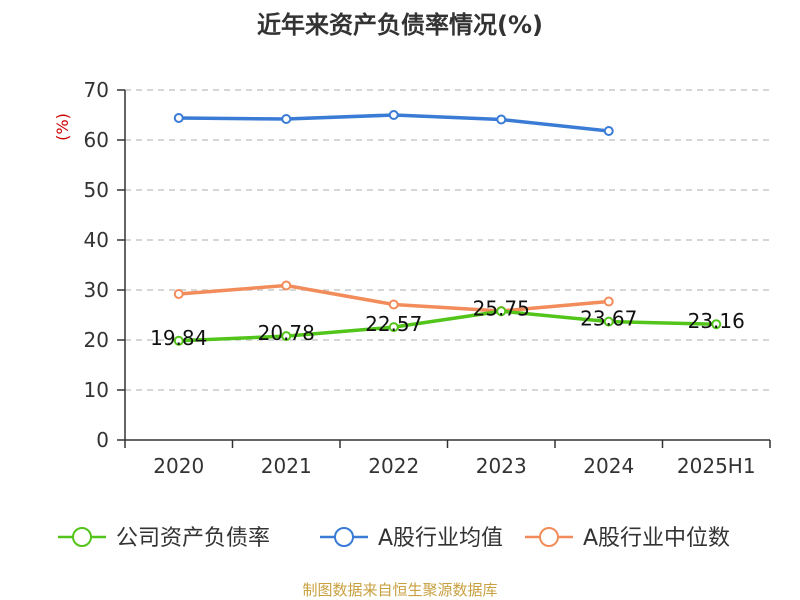 This screenshot has width=800, height=600. I want to click on y-tick-label: 20, so click(96, 340).